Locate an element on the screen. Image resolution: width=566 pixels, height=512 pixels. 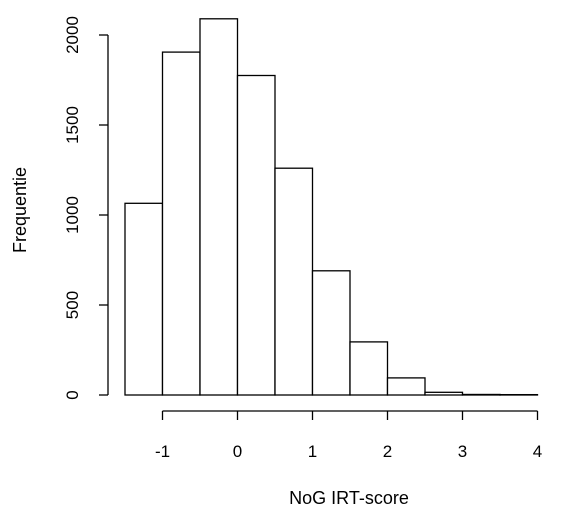
x-tick-label: 3 is located at coordinates (462, 451).